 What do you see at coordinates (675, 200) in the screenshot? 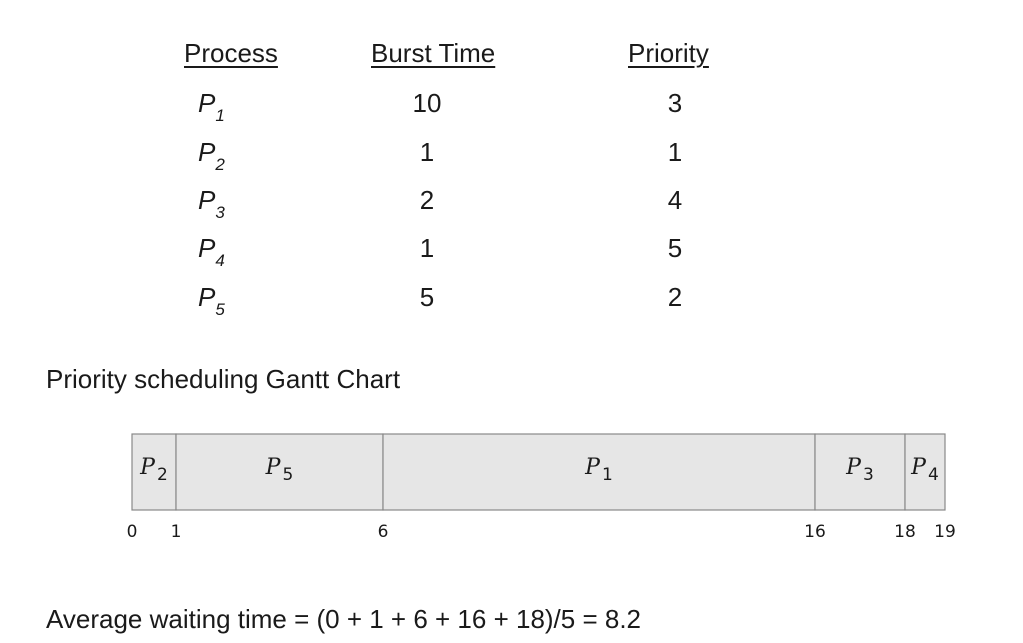
I see `priority-cell: 4` at bounding box center [675, 200].